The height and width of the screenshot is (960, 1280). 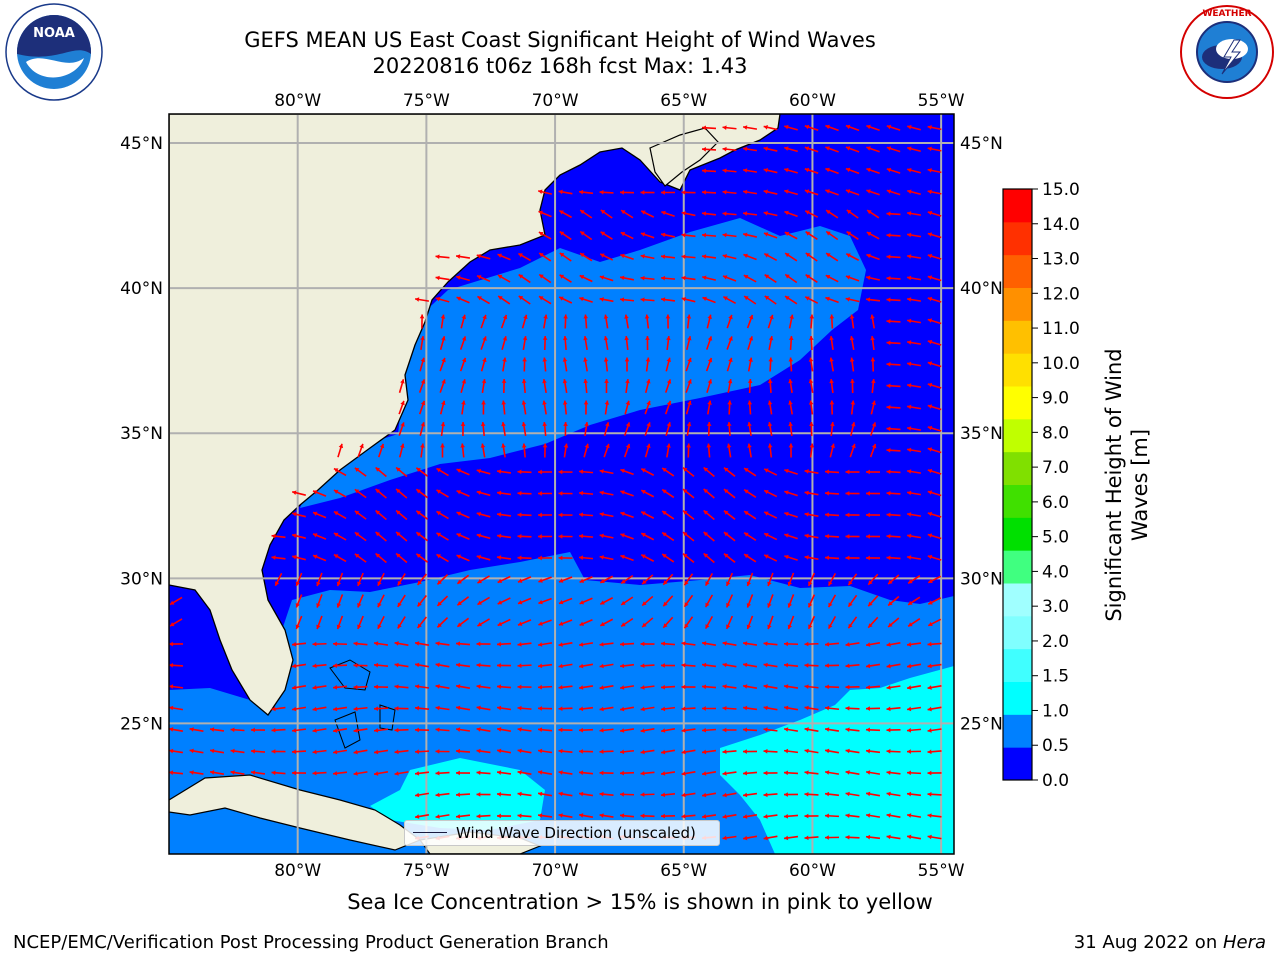 What do you see at coordinates (54, 52) in the screenshot?
I see `noaa-logo: NOAA` at bounding box center [54, 52].